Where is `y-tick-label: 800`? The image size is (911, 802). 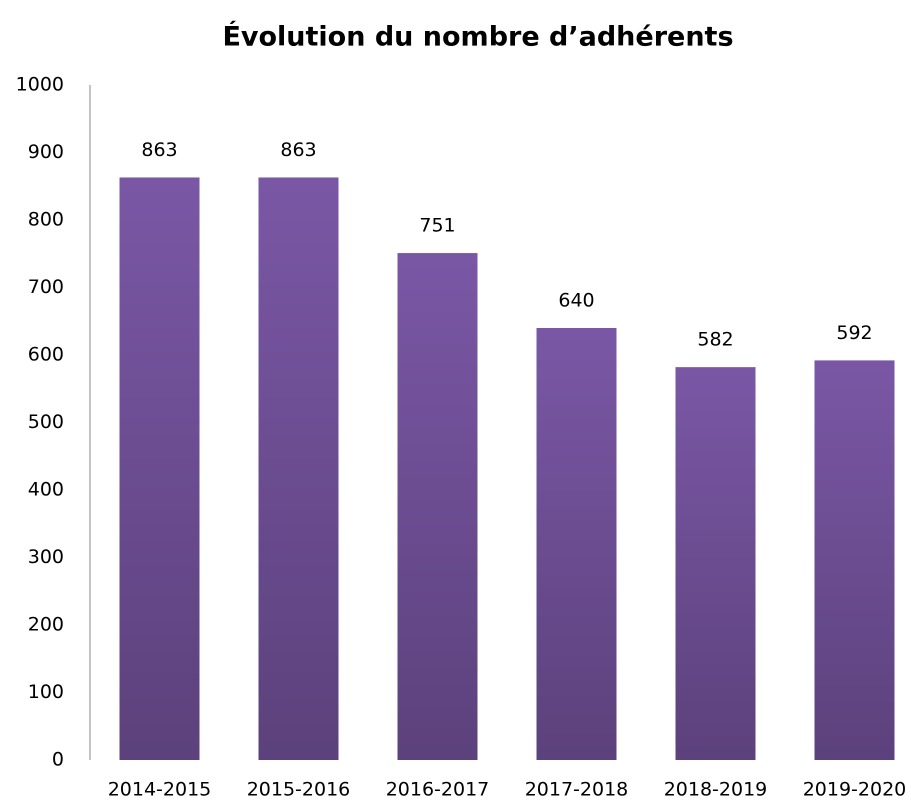
y-tick-label: 800 is located at coordinates (46, 220).